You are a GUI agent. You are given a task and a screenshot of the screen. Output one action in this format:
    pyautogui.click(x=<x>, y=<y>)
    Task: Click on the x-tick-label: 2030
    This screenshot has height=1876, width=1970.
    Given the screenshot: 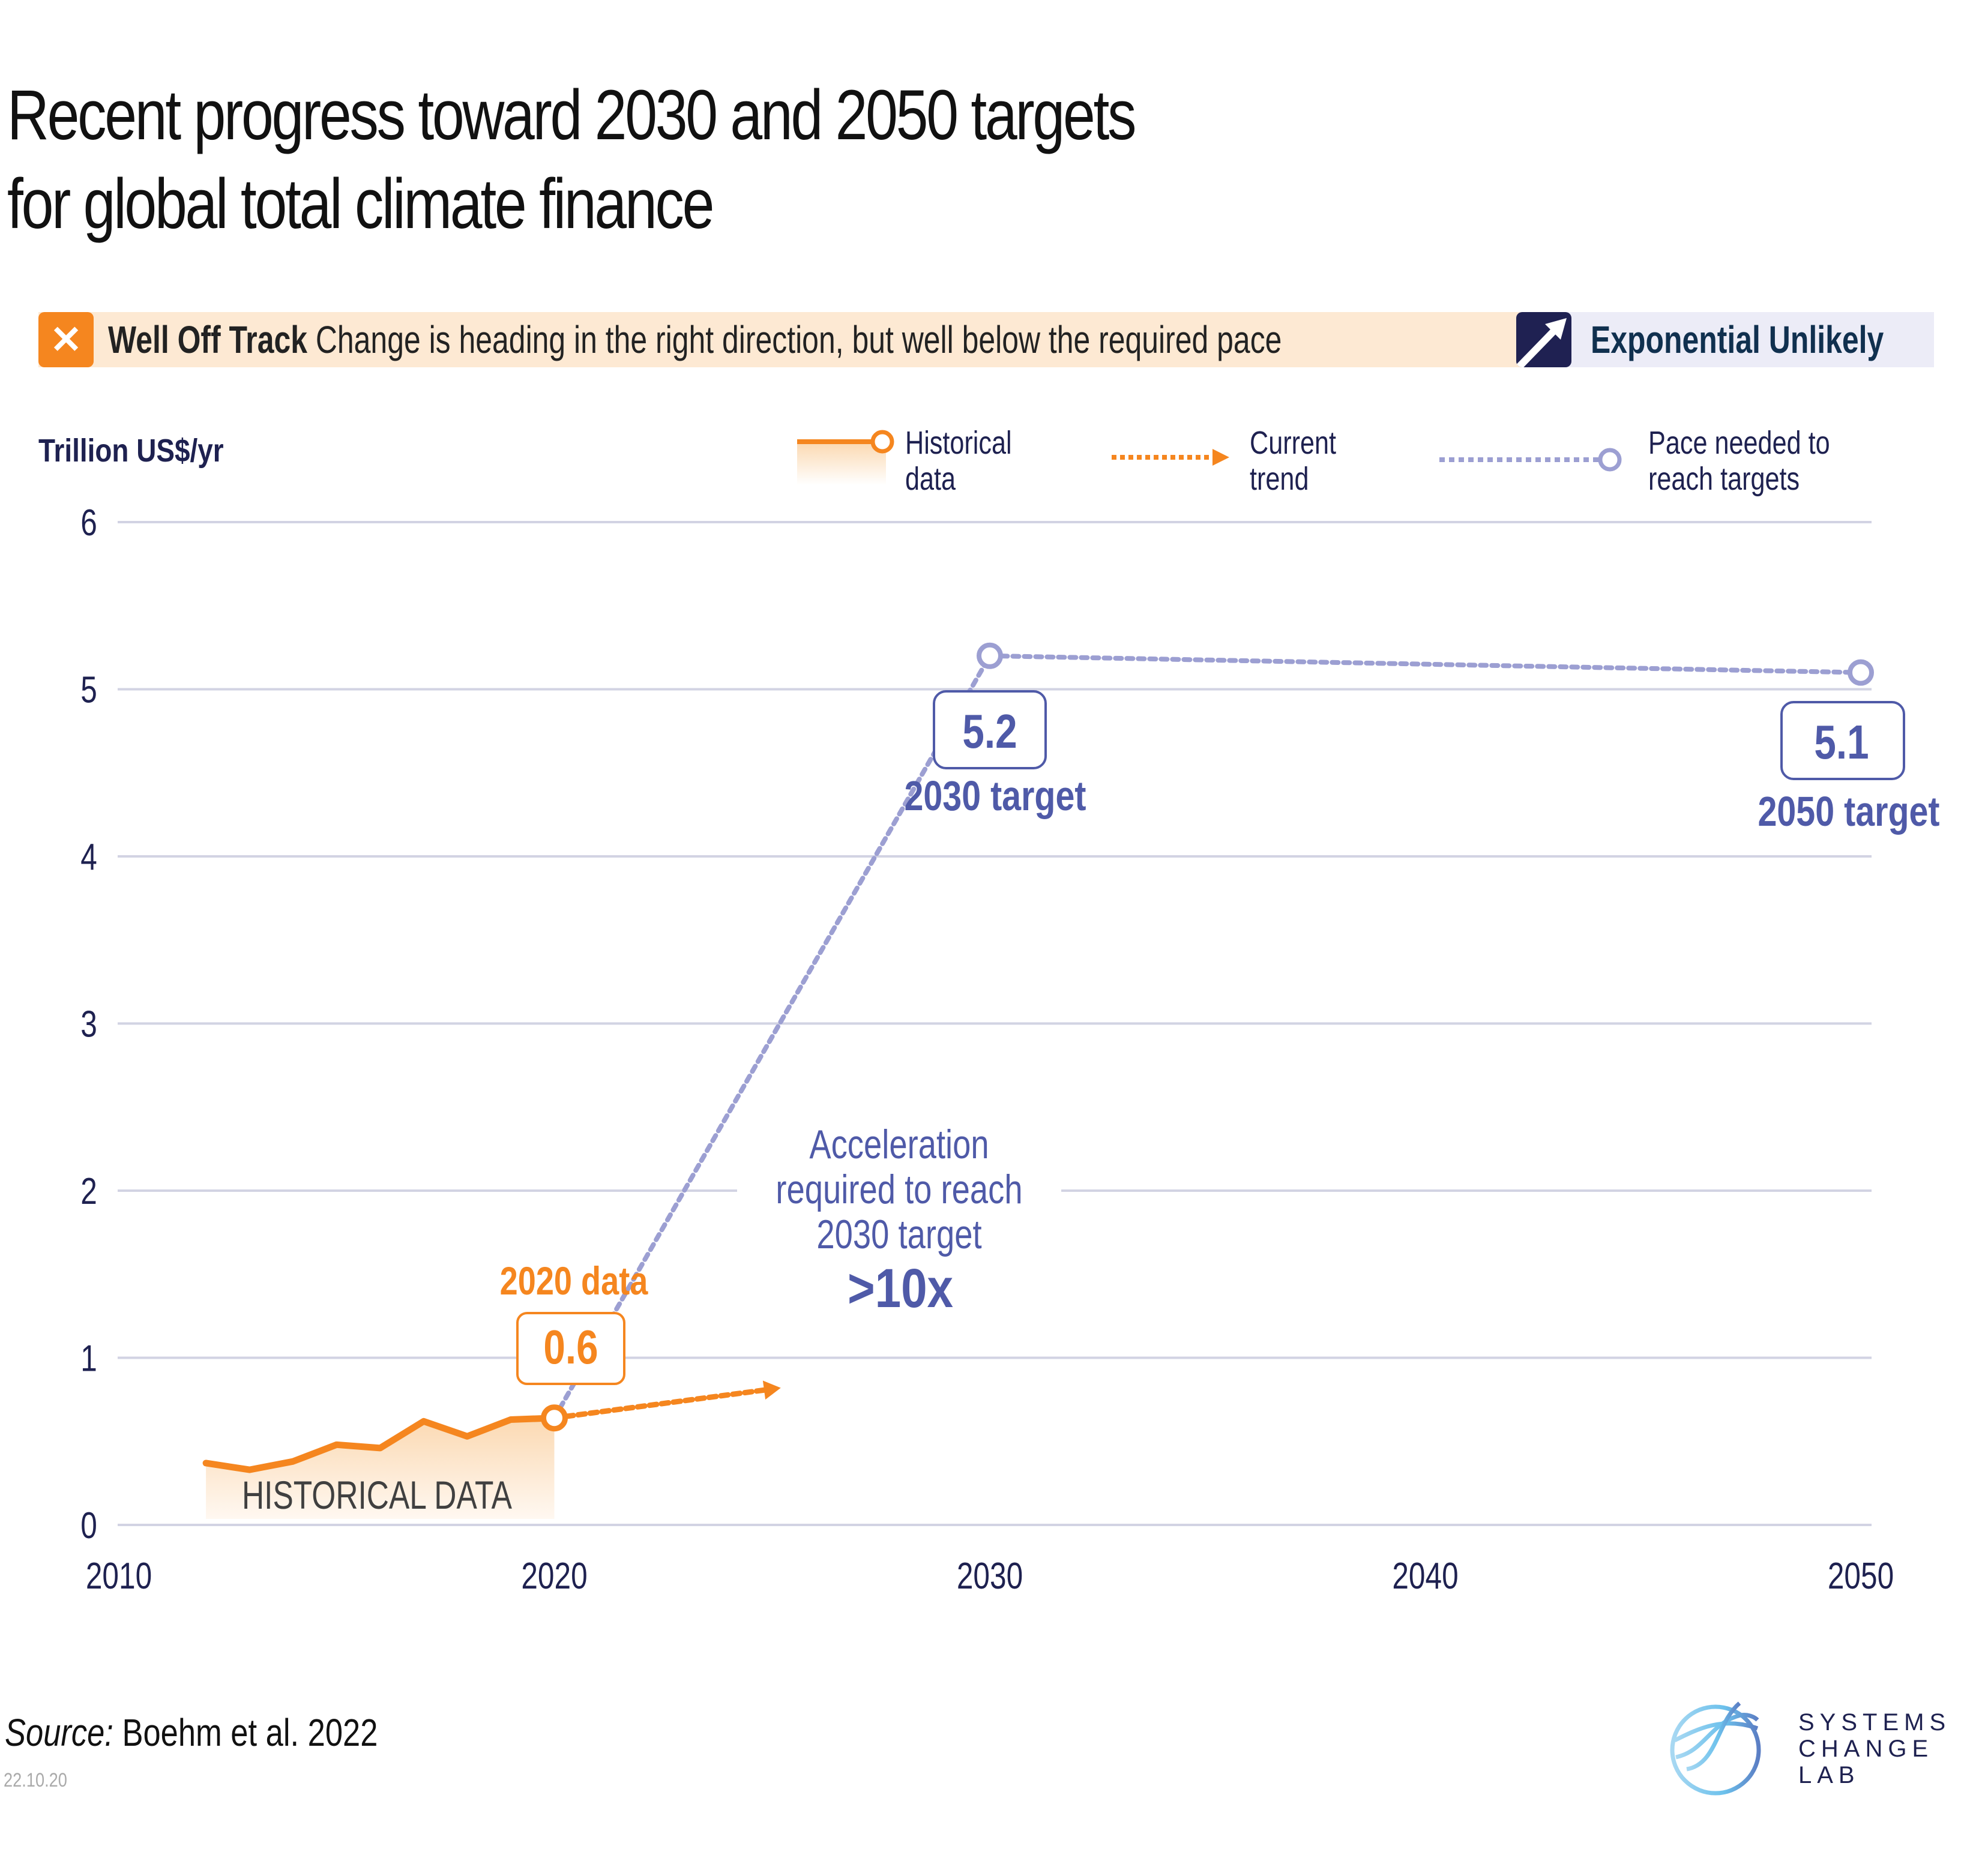 What is the action you would take?
    pyautogui.click(x=990, y=1576)
    